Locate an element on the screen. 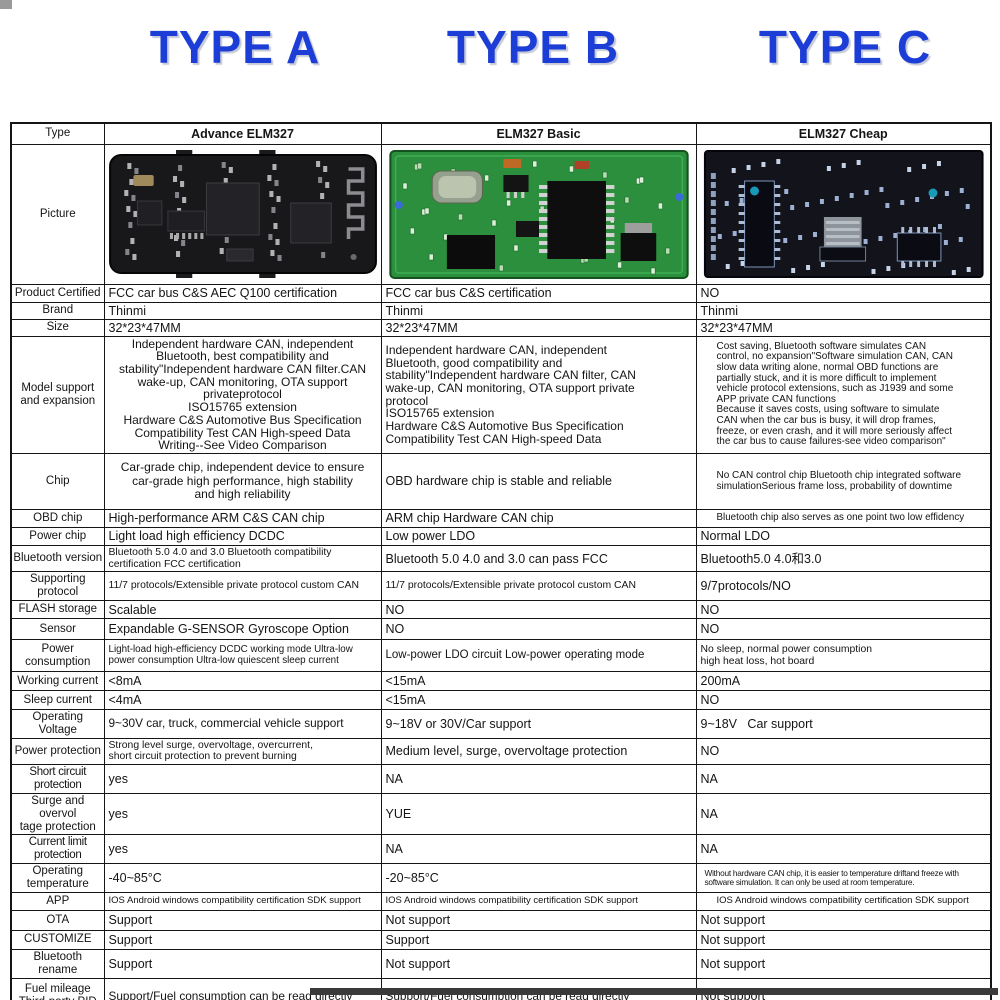 This screenshot has height=1000, width=1000. cell-btver-b: Bluetooth 5.0 4.0 and 3.0 can pass FCC is located at coordinates (538, 558).